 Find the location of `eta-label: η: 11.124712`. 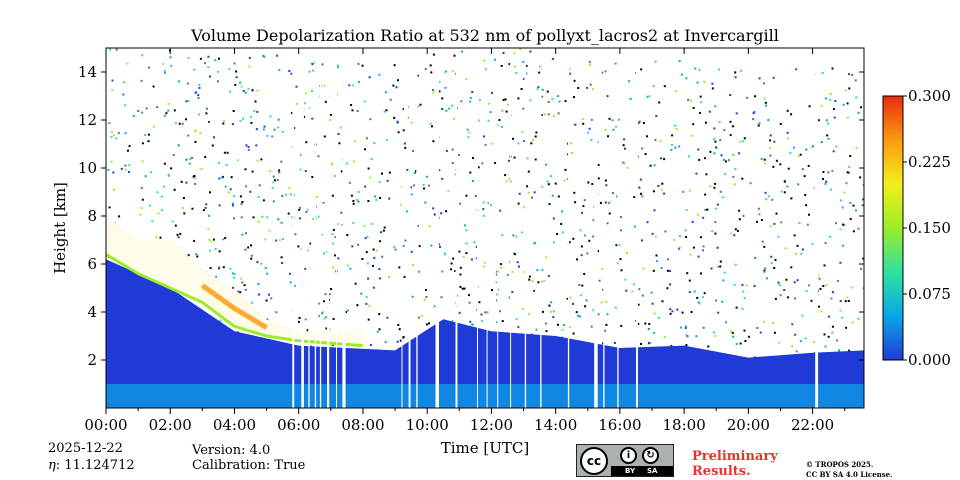

eta-label: η: 11.124712 is located at coordinates (91, 465).